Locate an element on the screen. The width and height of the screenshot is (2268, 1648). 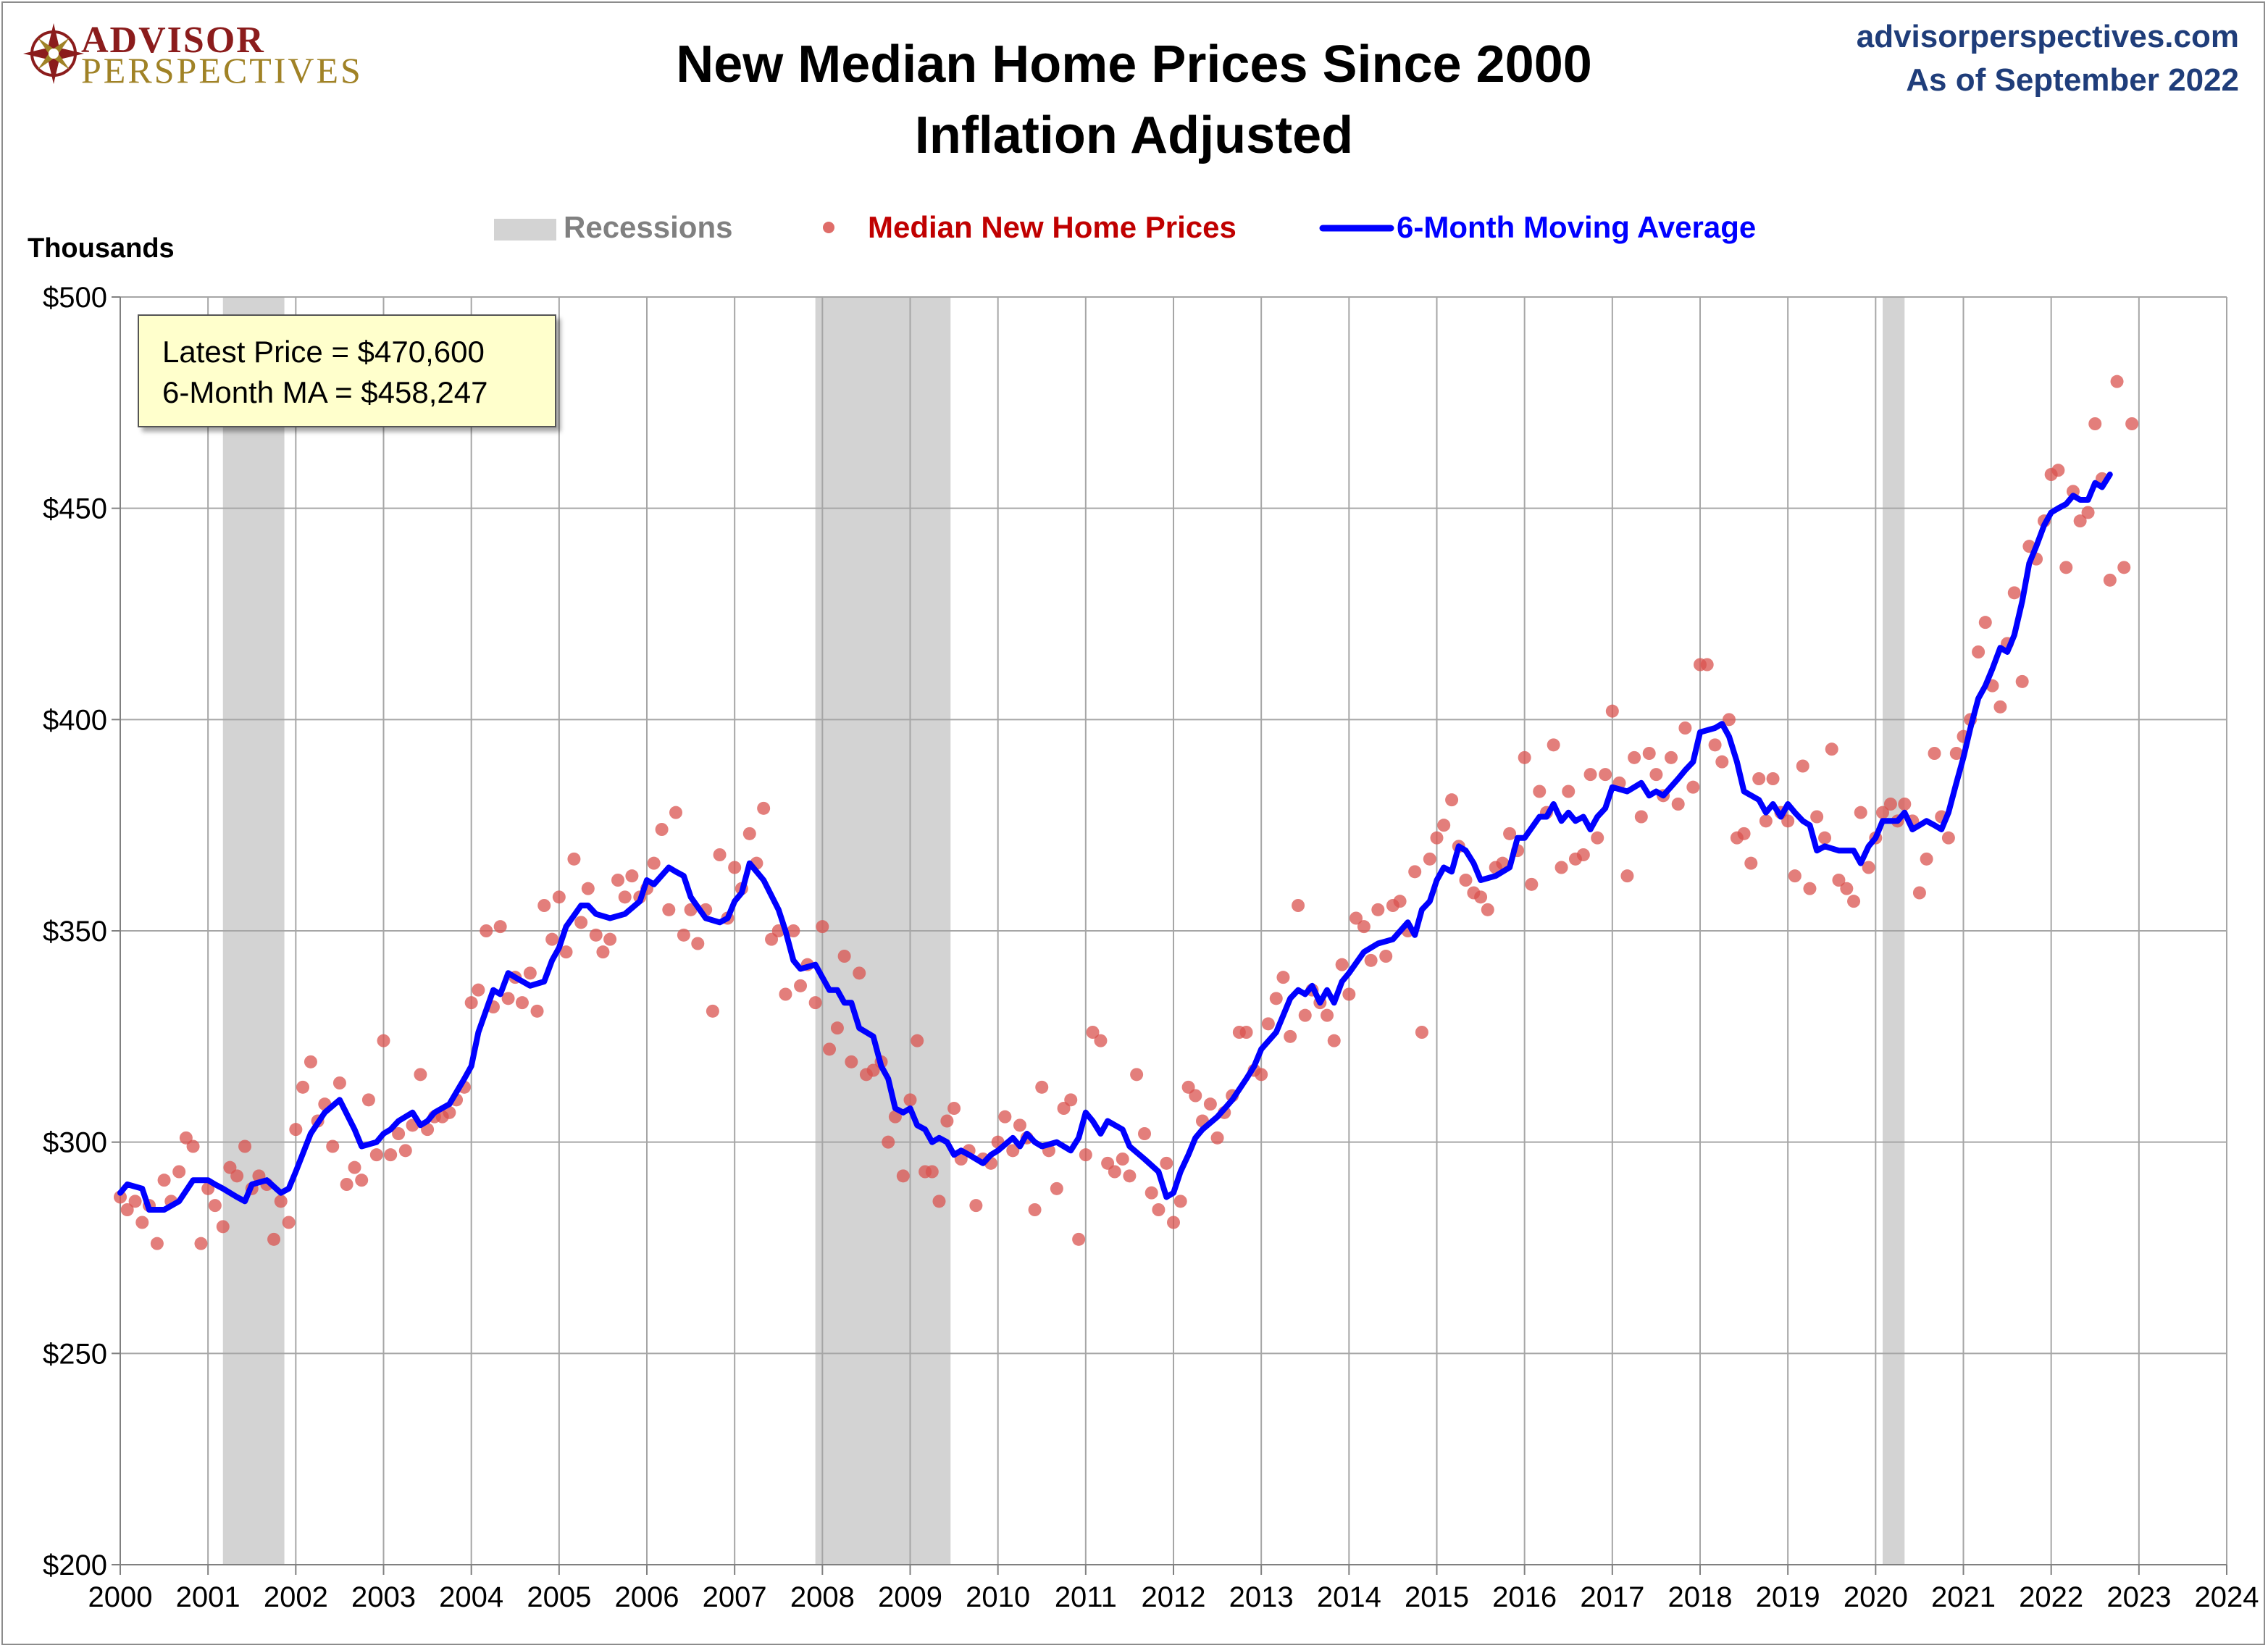
y-tick-label: $450 is located at coordinates (75, 509).